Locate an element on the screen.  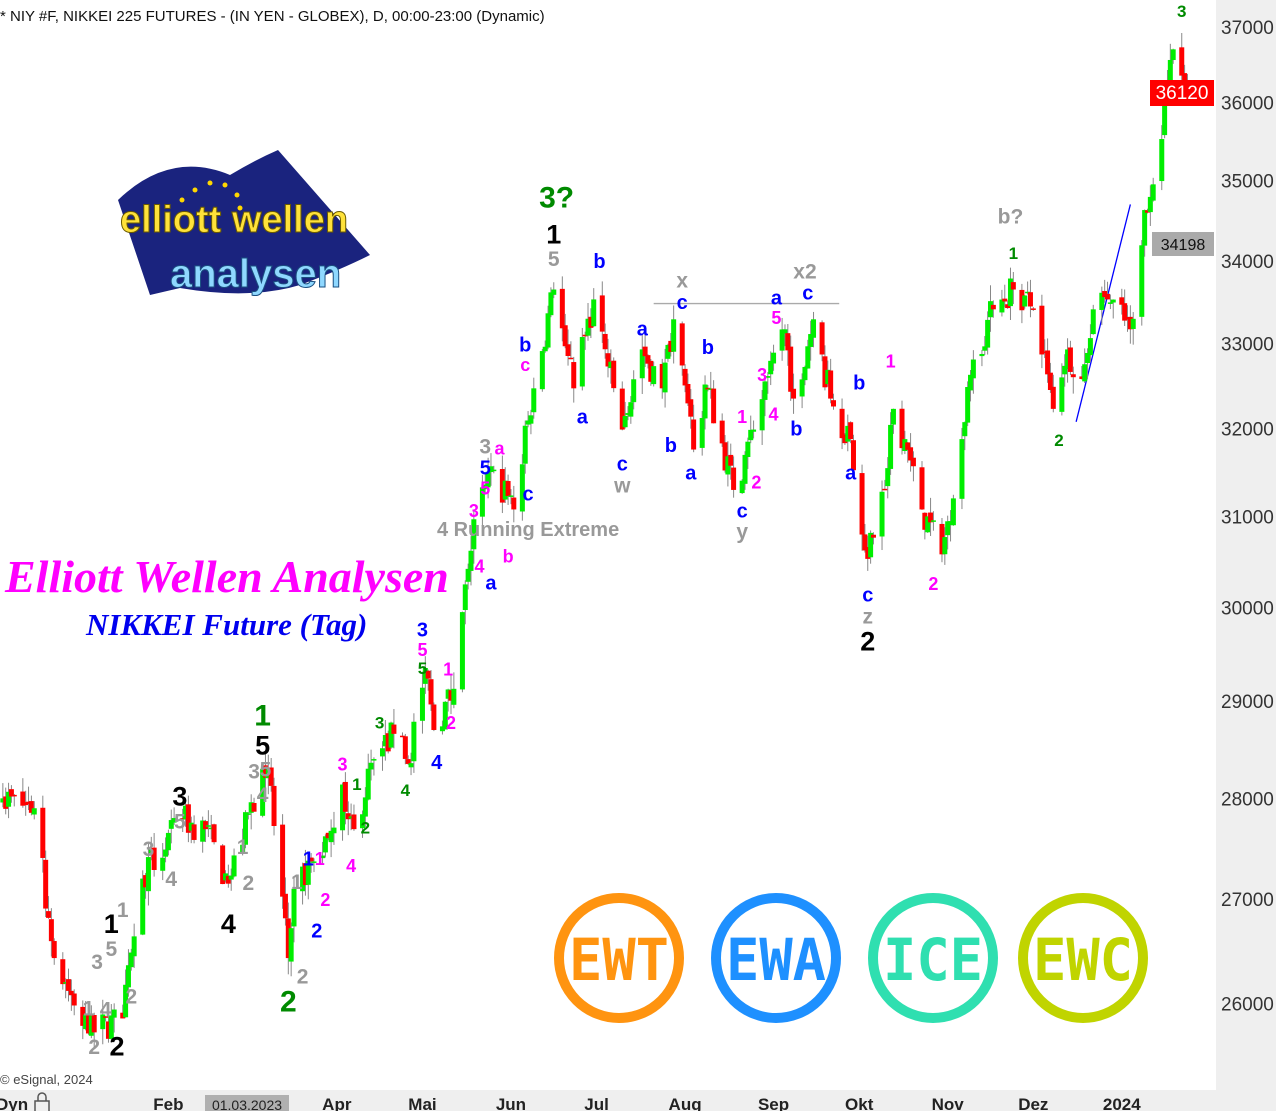
month-tick-label: Apr is located at coordinates (337, 1103).